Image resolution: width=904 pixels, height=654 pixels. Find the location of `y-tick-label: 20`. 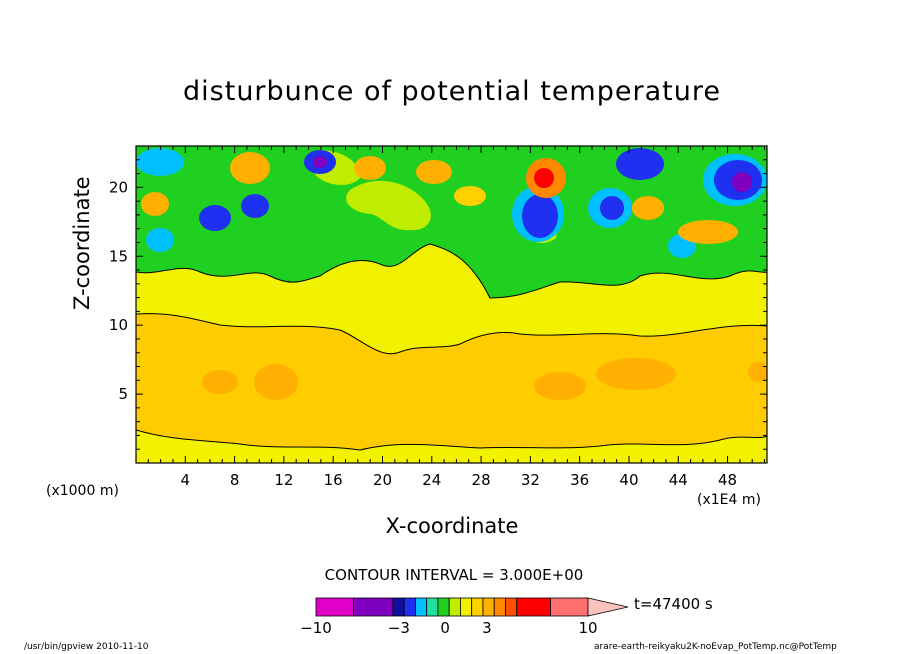

y-tick-label: 20 is located at coordinates (118, 187).